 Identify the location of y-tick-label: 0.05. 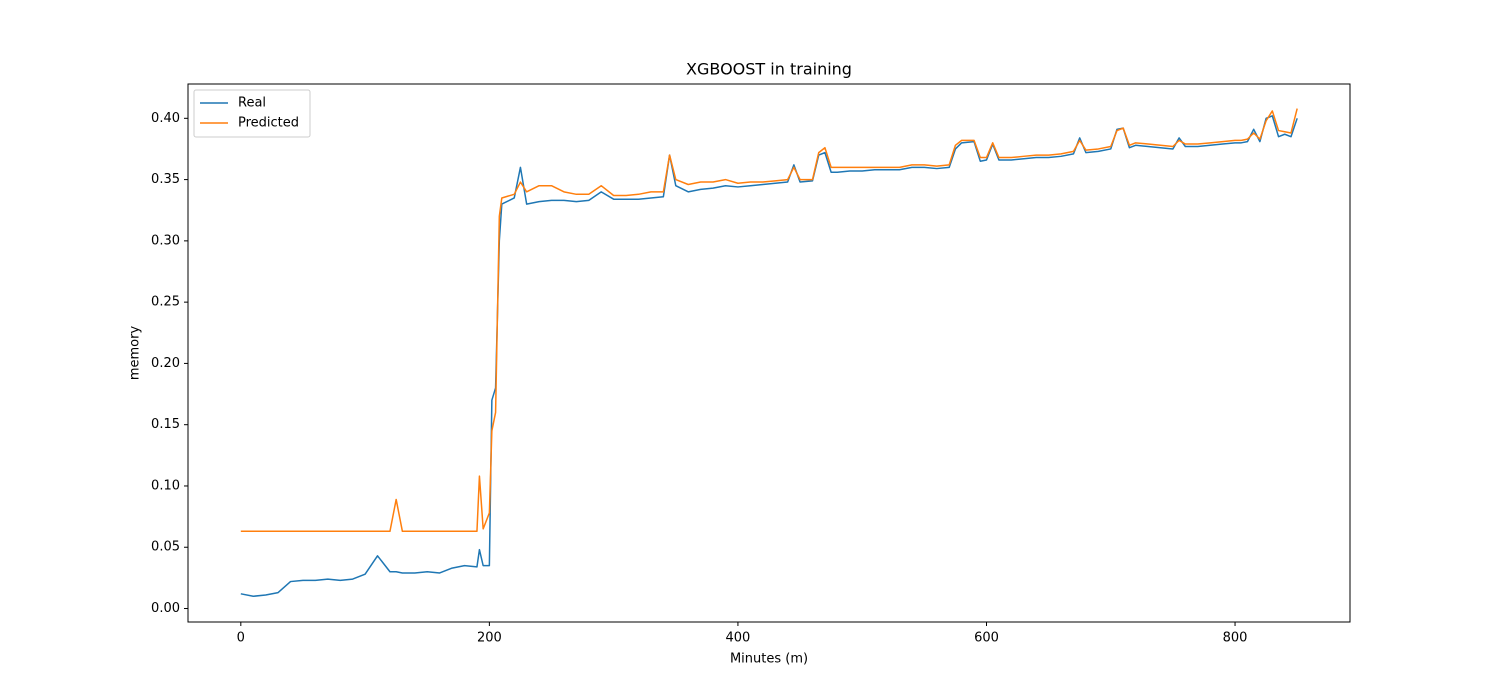
(165, 547).